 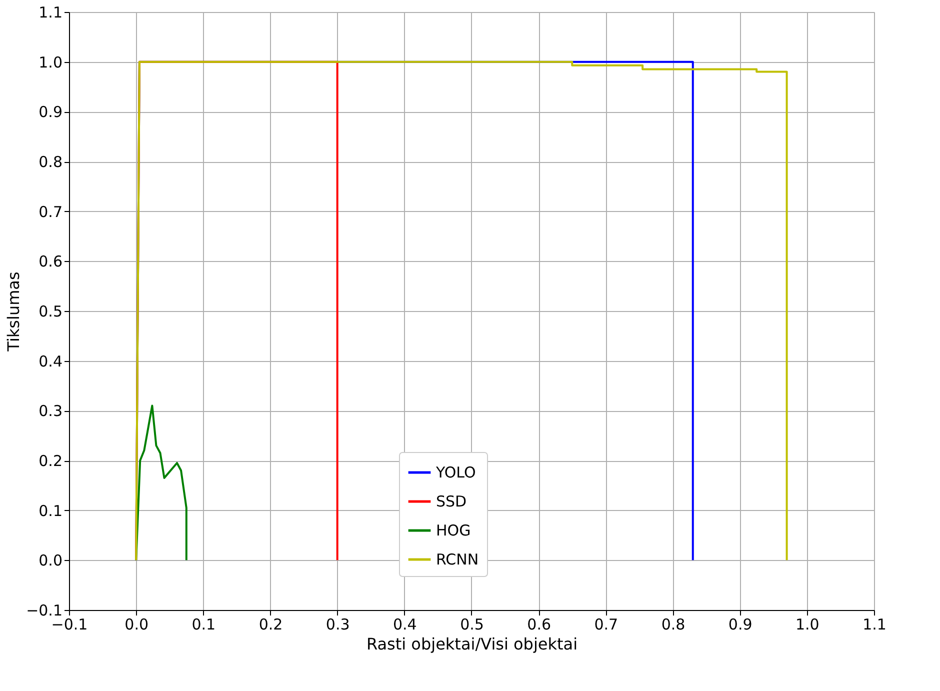 What do you see at coordinates (50, 62) in the screenshot?
I see `y-tick-label: 1.0` at bounding box center [50, 62].